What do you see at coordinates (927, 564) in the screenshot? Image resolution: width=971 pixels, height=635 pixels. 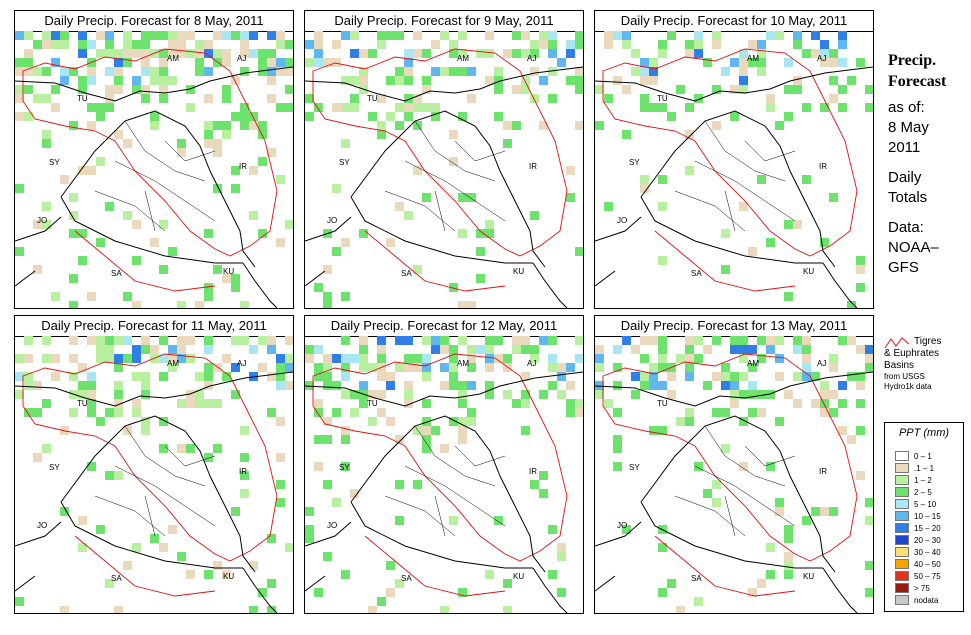 I see `legend-label: 40 – 50` at bounding box center [927, 564].